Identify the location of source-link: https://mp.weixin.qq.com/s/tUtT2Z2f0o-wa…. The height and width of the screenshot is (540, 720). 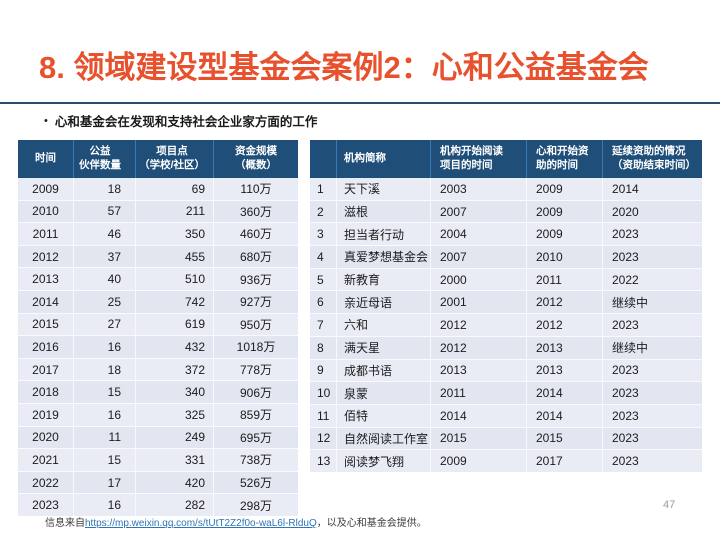
(201, 523).